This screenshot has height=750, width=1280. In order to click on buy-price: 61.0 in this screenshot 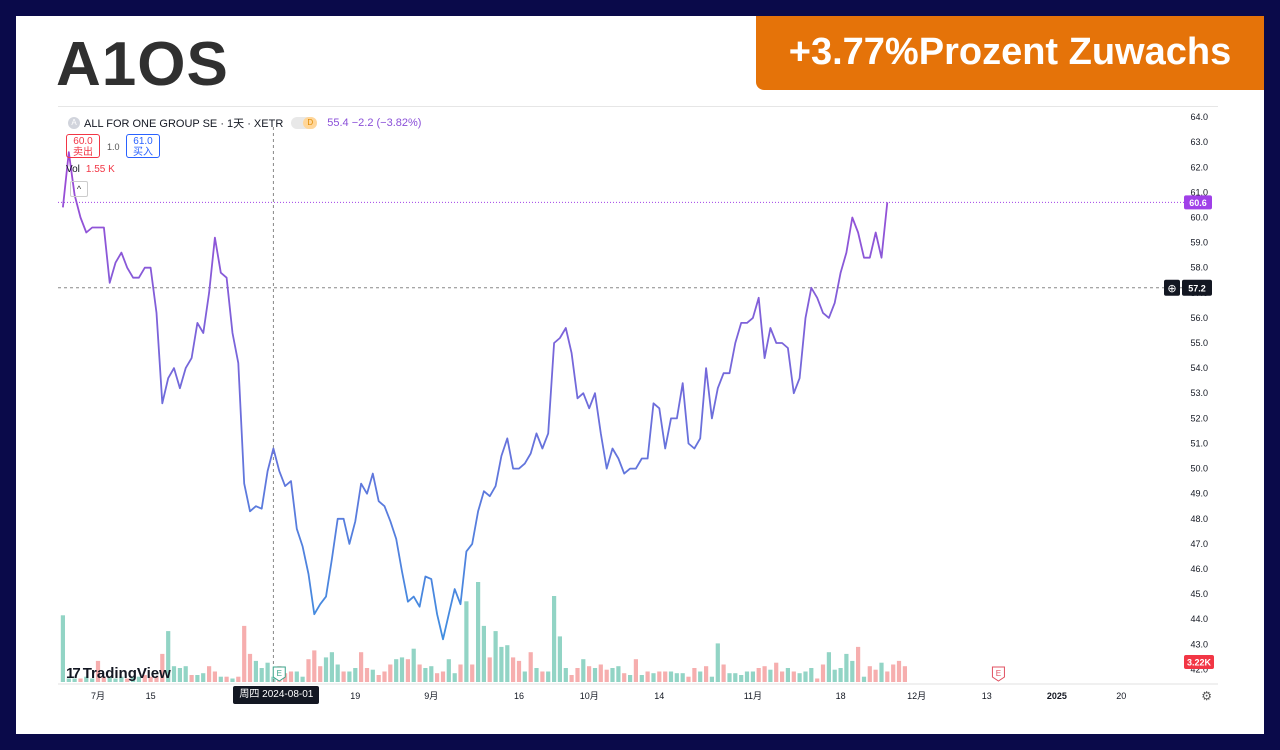, I will do `click(143, 141)`.